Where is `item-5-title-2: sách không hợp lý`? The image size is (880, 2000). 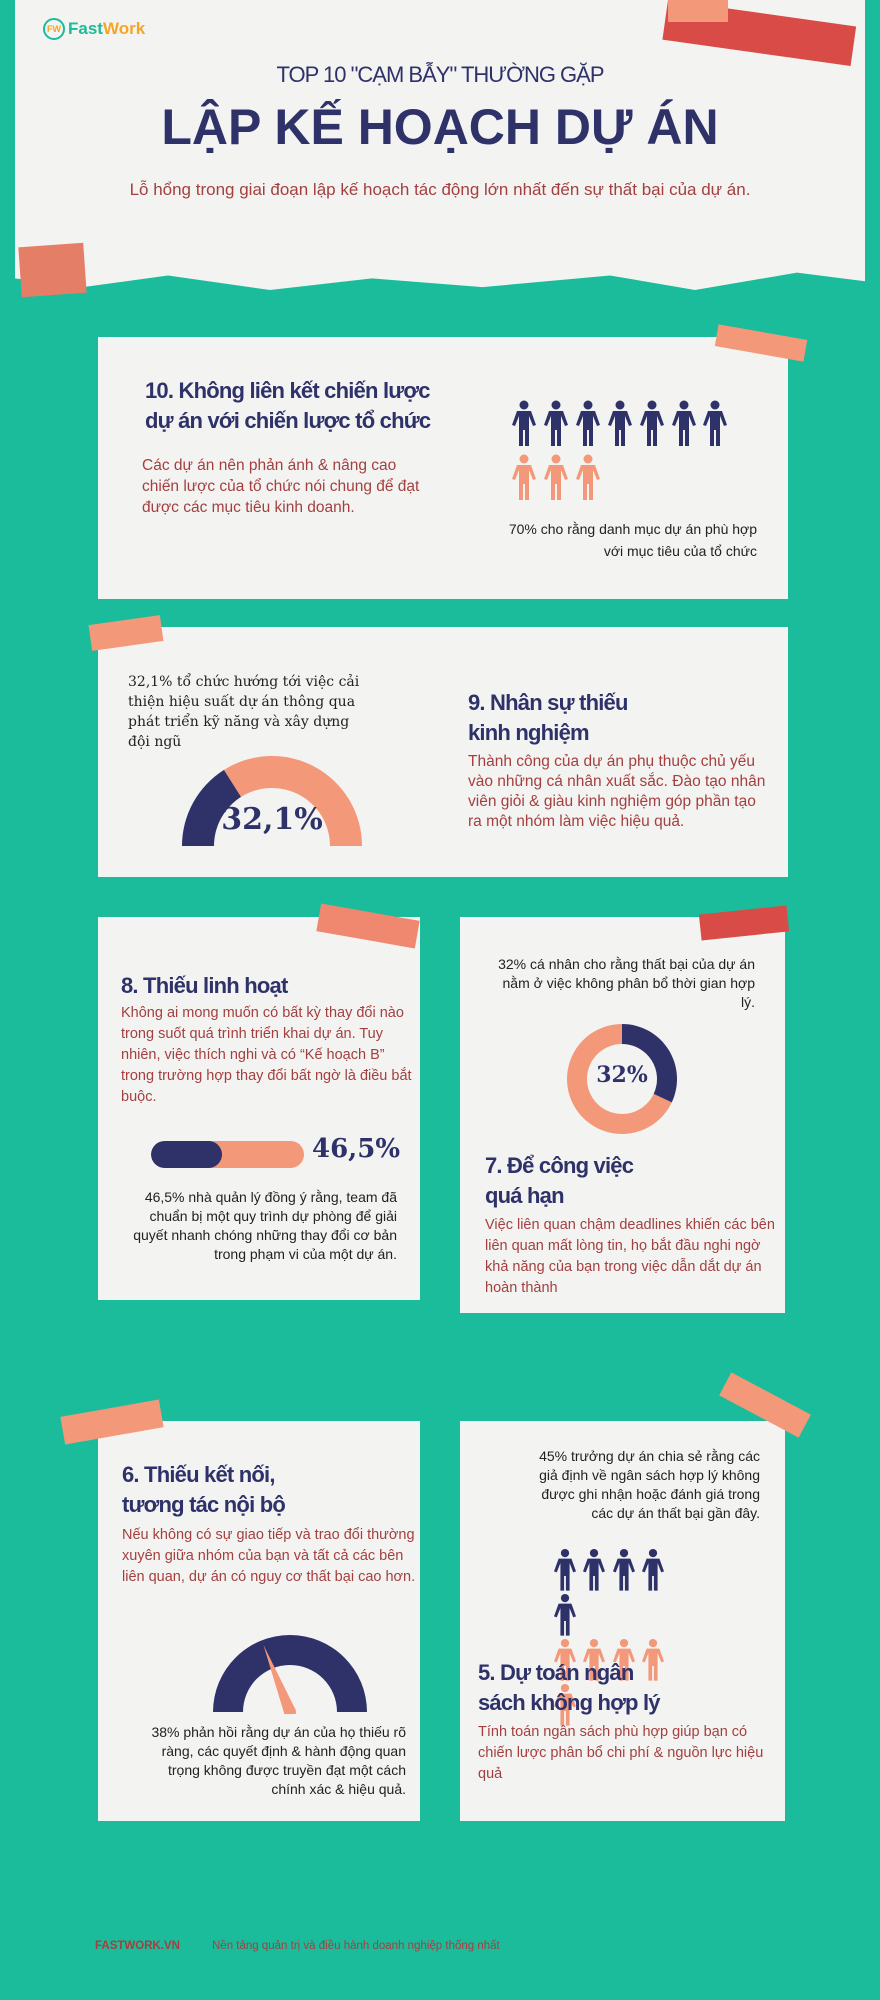 item-5-title-2: sách không hợp lý is located at coordinates (569, 1702).